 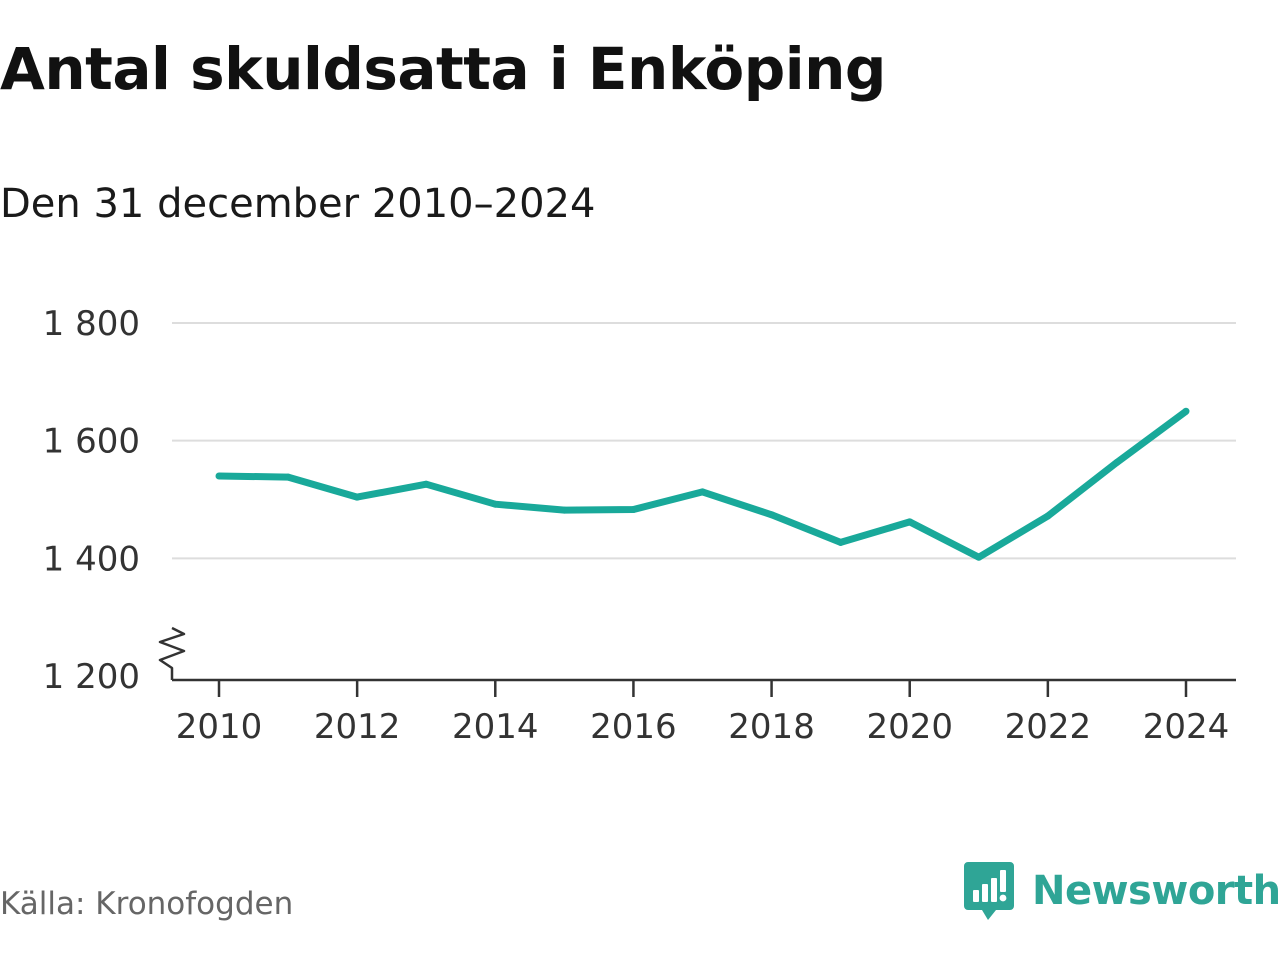 What do you see at coordinates (1156, 891) in the screenshot?
I see `brand-name: Newsworthy` at bounding box center [1156, 891].